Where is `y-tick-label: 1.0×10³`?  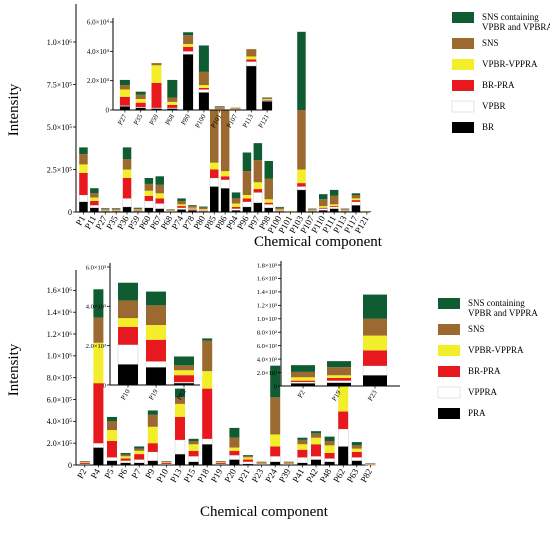
y-tick-label: 1.0×10³ is located at coordinates (267, 319).